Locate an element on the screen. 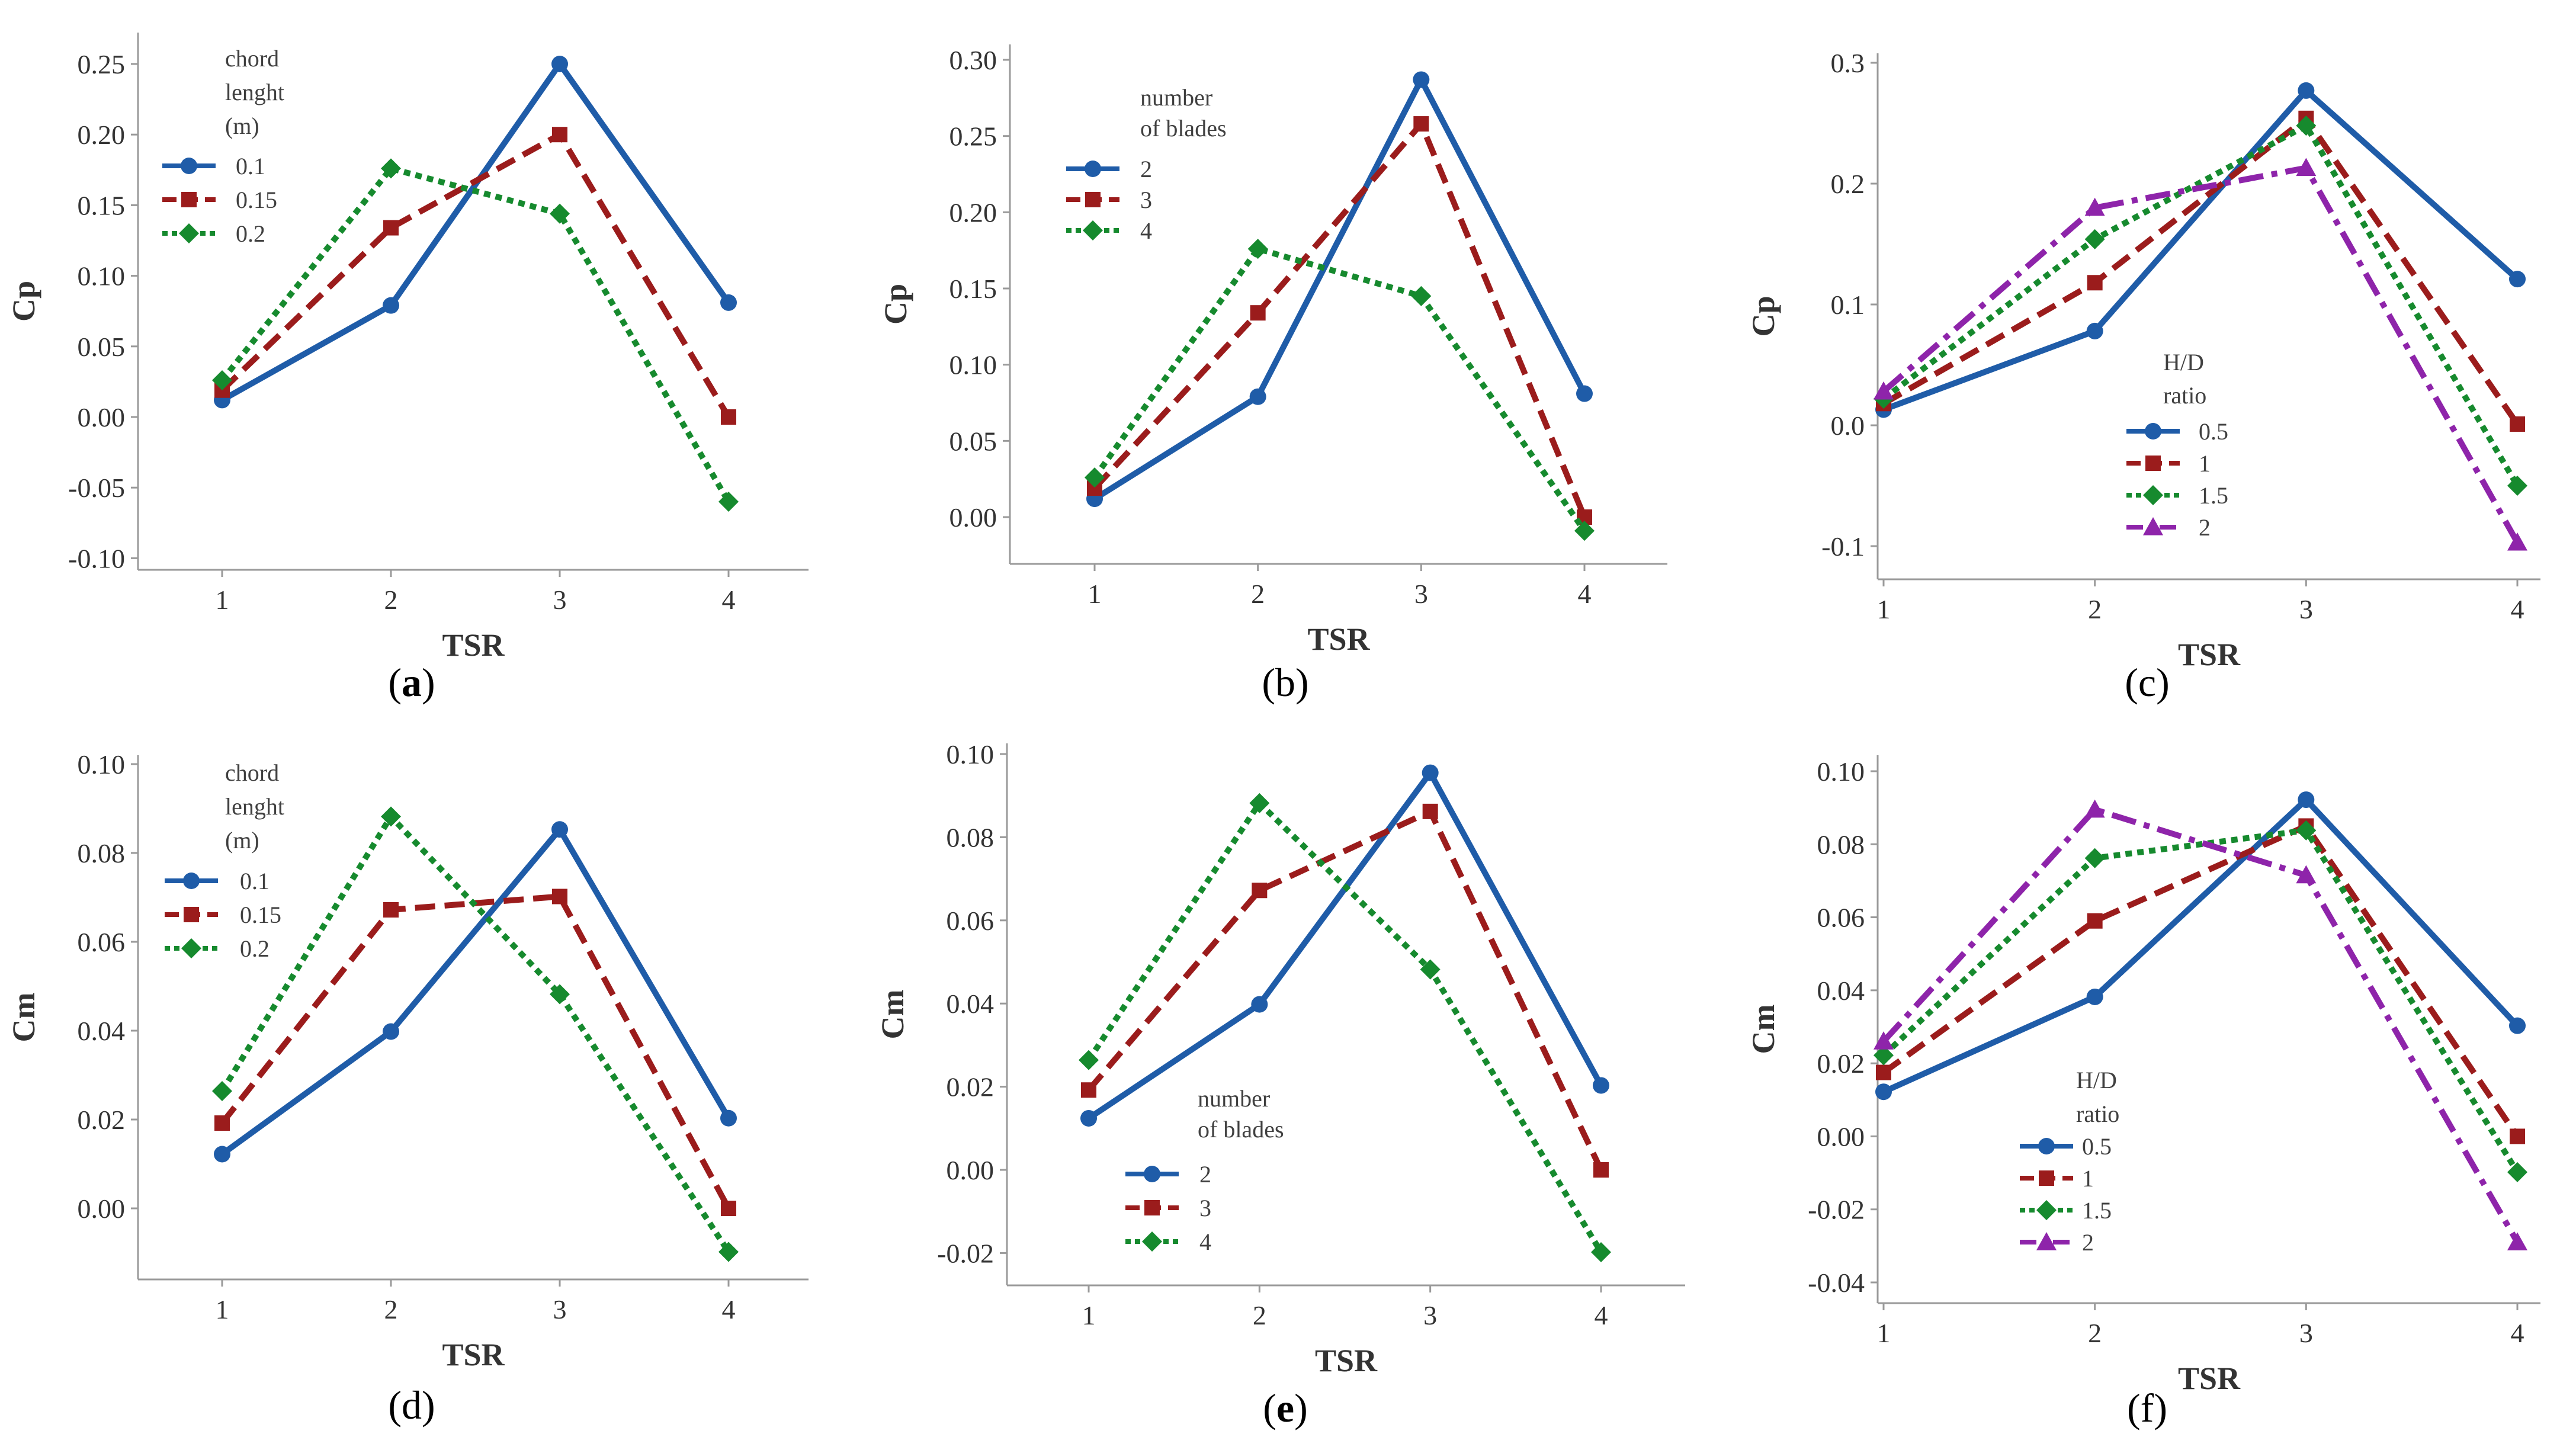 The image size is (2576, 1453). panel-caption: (e) is located at coordinates (1285, 1407).